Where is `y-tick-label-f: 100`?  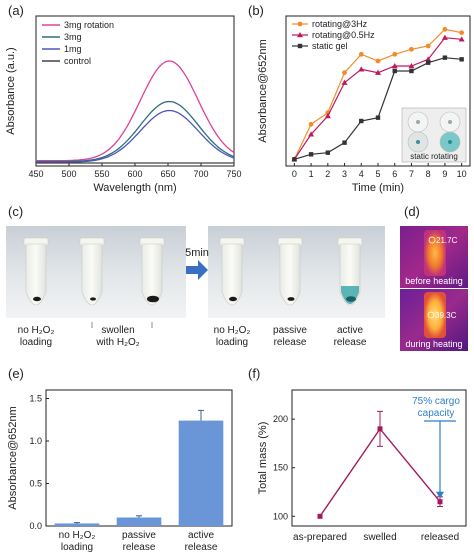 y-tick-label-f: 100 is located at coordinates (280, 516).